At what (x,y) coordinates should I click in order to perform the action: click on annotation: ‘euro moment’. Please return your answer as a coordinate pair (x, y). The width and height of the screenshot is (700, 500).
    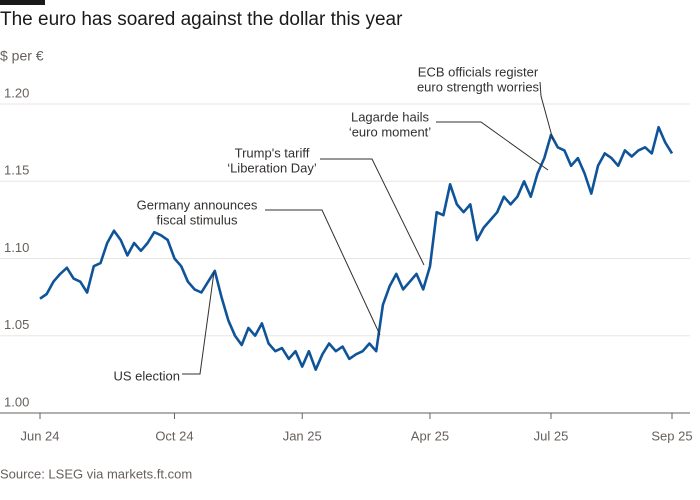
    Looking at the image, I should click on (390, 131).